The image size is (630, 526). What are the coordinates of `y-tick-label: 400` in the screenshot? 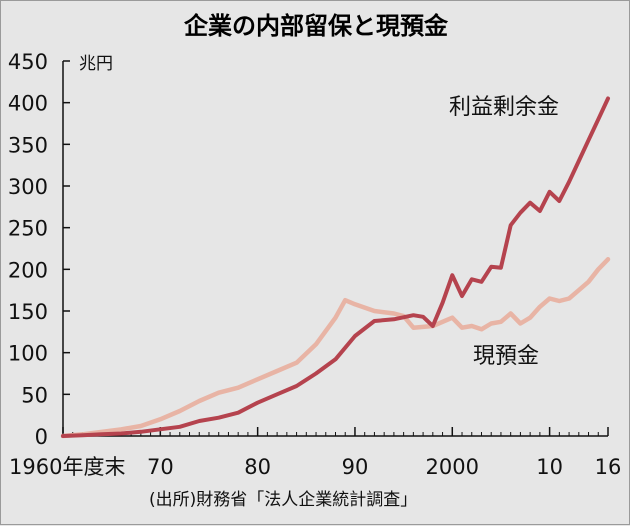 It's located at (28, 104).